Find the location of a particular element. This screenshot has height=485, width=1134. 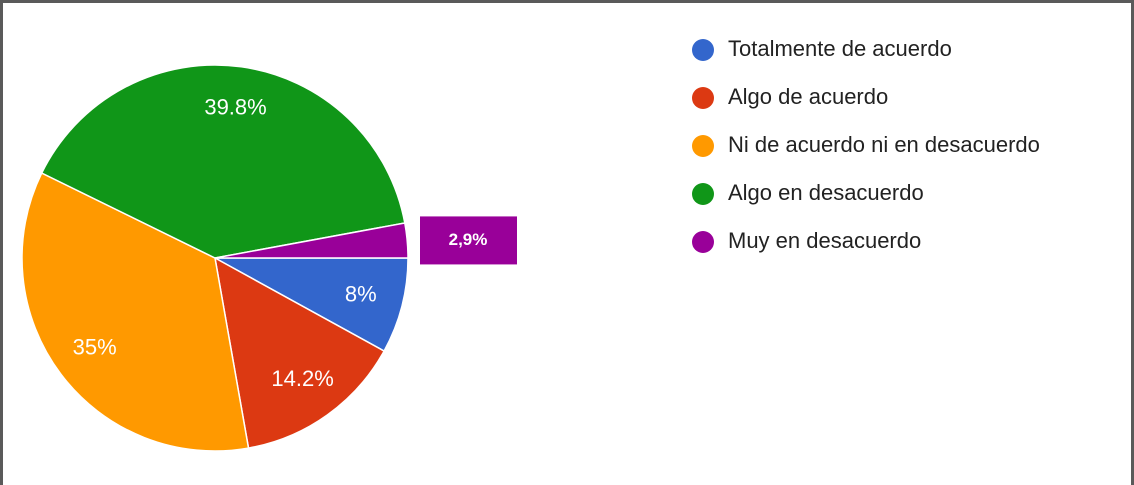

label-box is located at coordinates (468, 240).